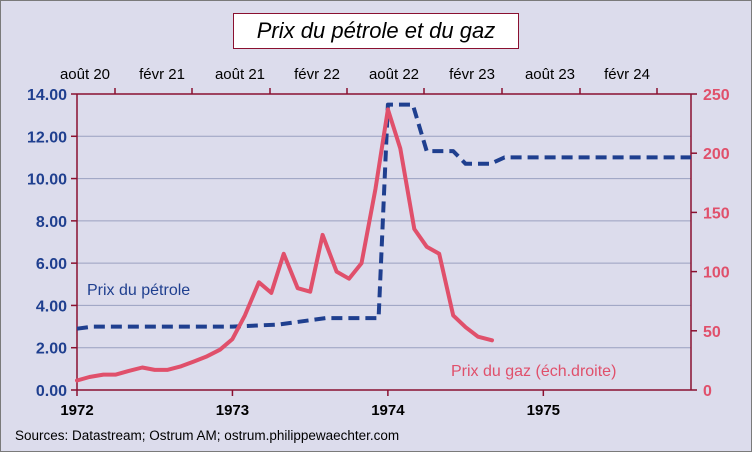 Image resolution: width=752 pixels, height=452 pixels. I want to click on oil-series-label: Prix du pétrole, so click(138, 290).